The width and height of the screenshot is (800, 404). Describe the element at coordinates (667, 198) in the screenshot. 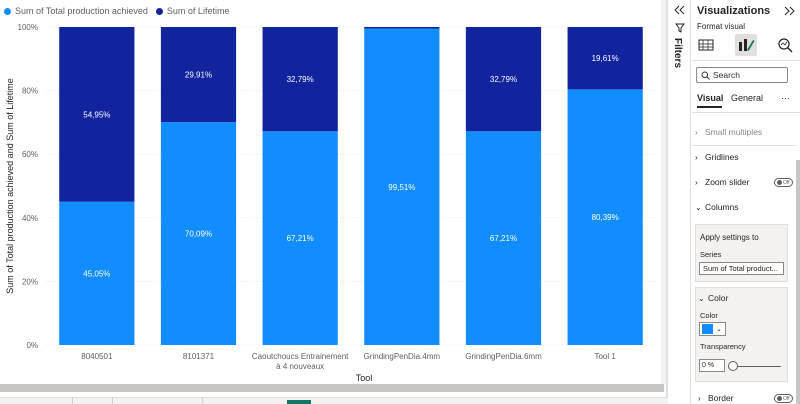

I see `canvas-divider` at that location.